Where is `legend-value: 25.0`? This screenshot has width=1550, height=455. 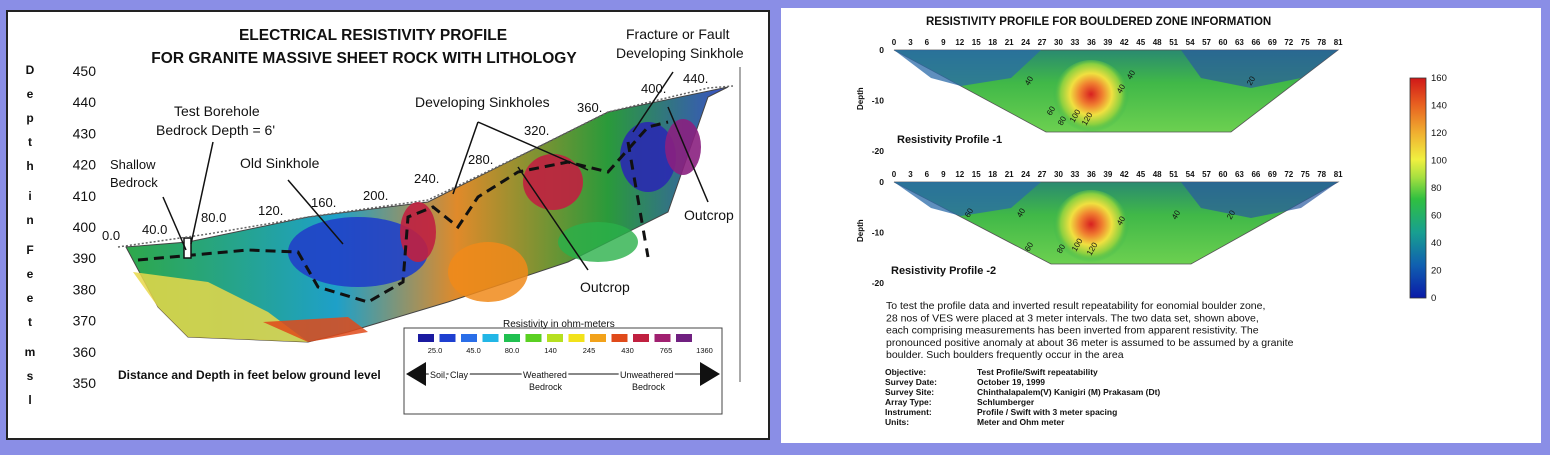
legend-value: 25.0 is located at coordinates (435, 350).